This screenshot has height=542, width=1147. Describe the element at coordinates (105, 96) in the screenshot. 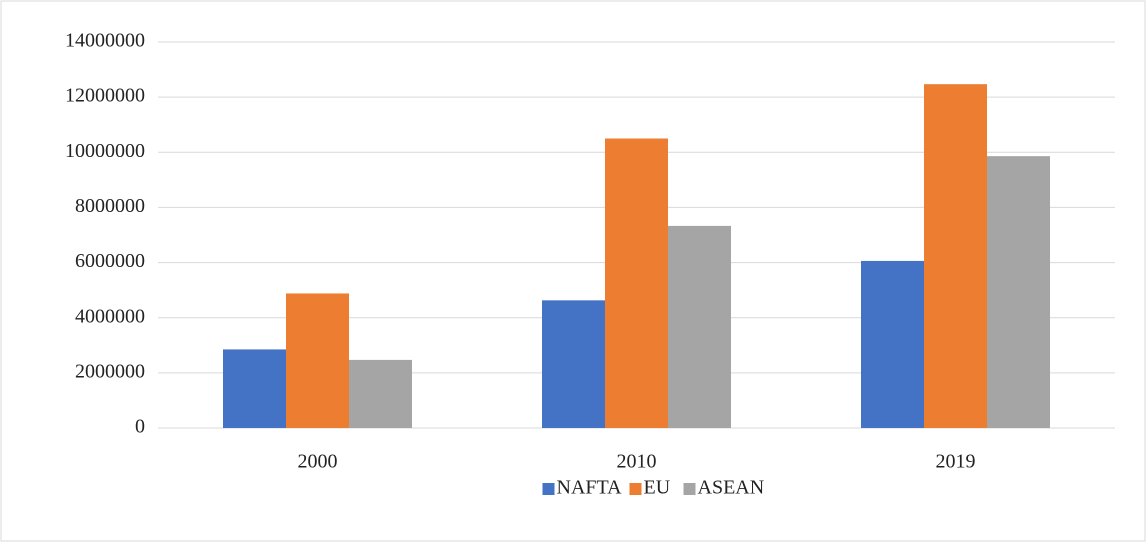

I see `y-tick-label: 12000000` at that location.